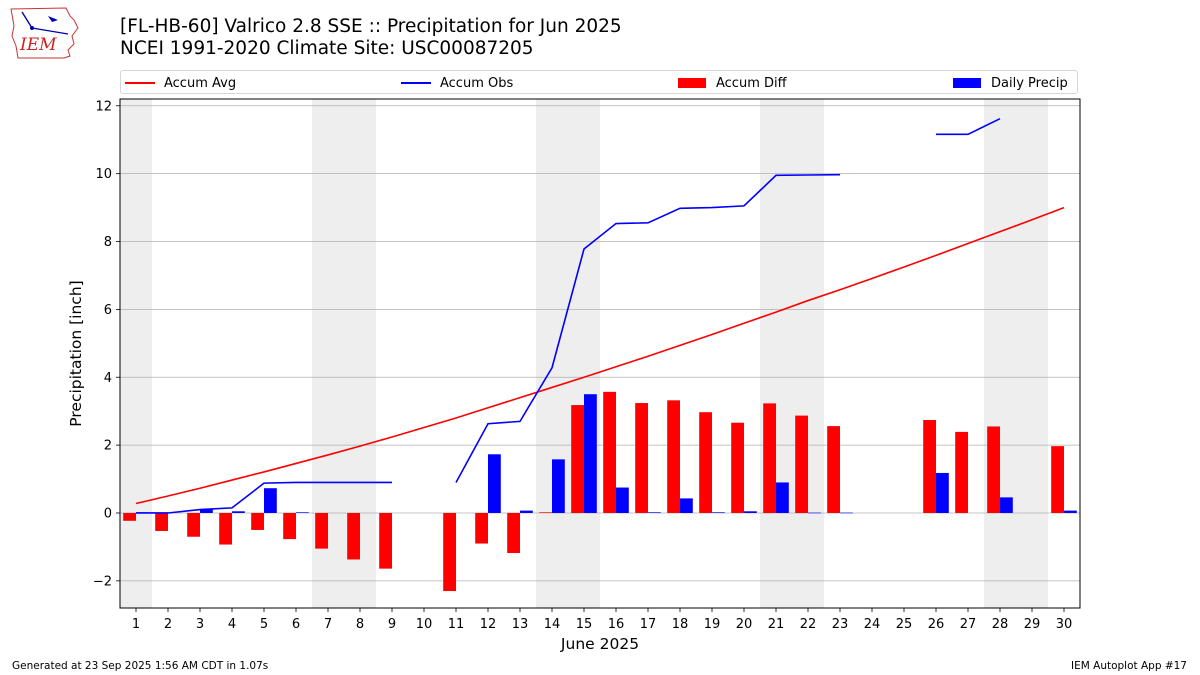 Image resolution: width=1200 pixels, height=675 pixels. Describe the element at coordinates (1029, 83) in the screenshot. I see `legend-label-daily-precip: Daily Precip` at that location.